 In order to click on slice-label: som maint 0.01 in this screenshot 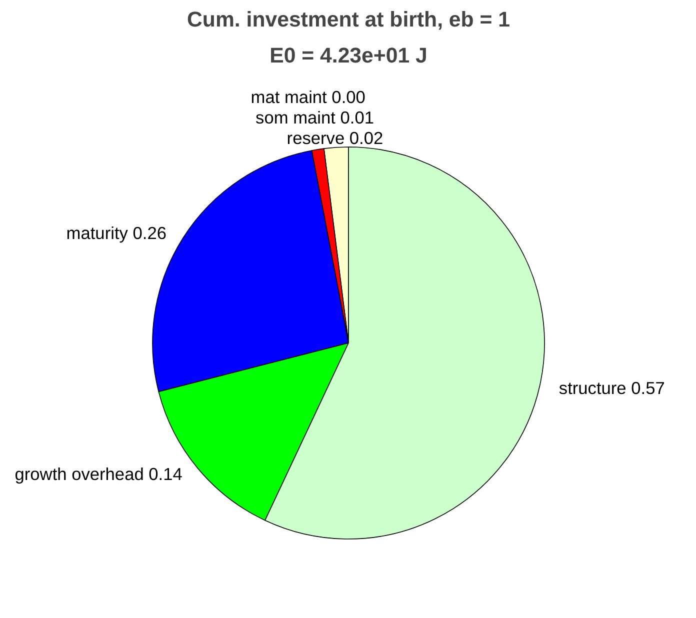, I will do `click(315, 118)`.